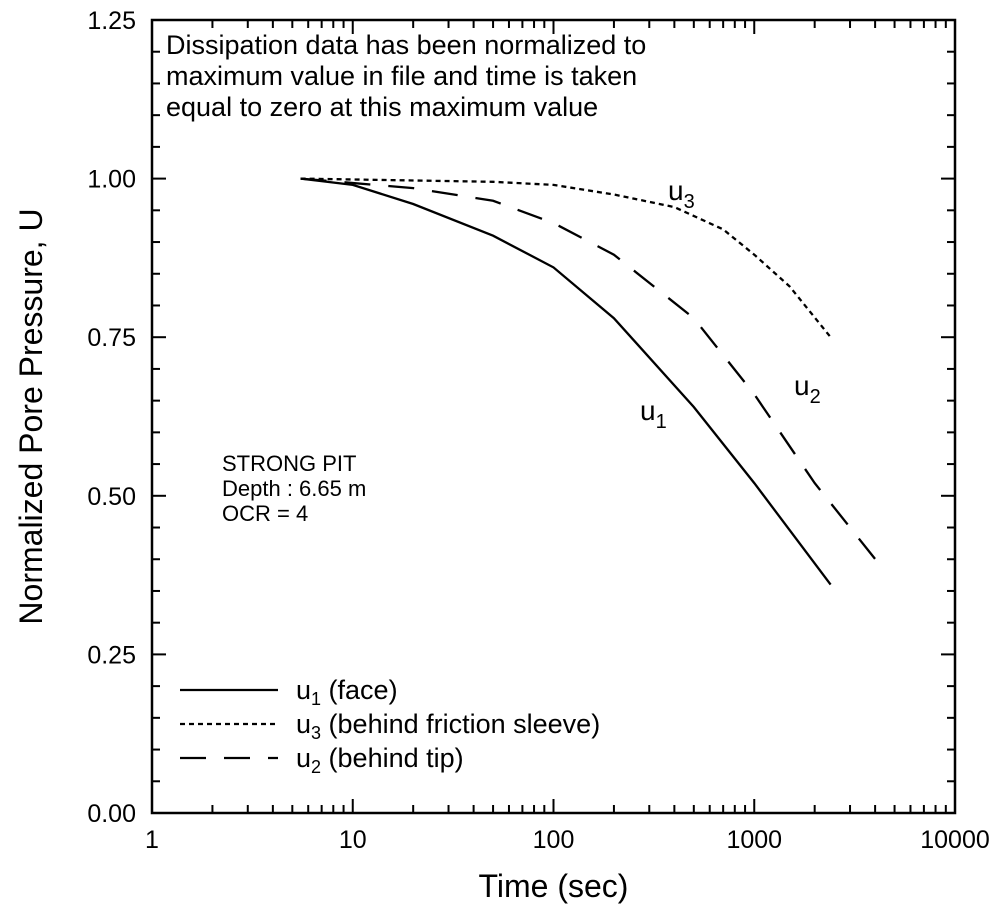 The width and height of the screenshot is (1004, 916). What do you see at coordinates (111, 338) in the screenshot?
I see `y-tick-label: 0.75` at bounding box center [111, 338].